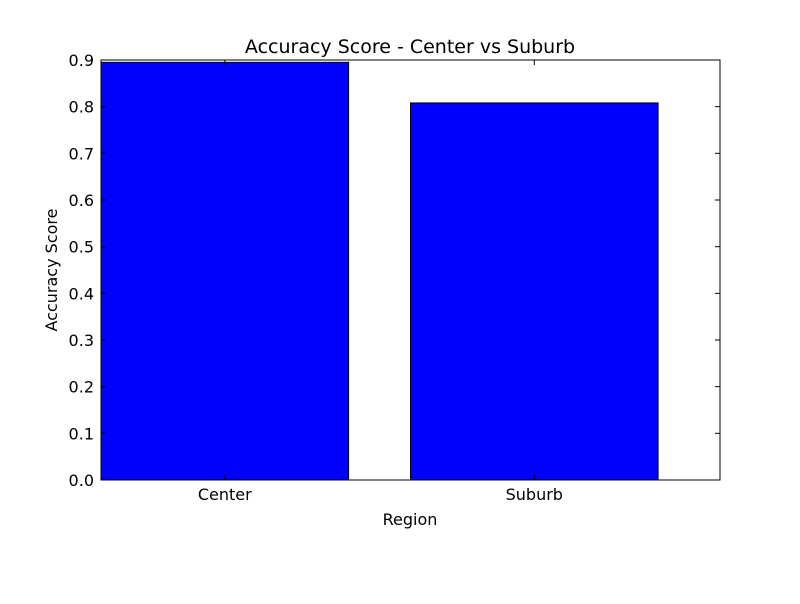 This screenshot has width=800, height=604. Describe the element at coordinates (81, 387) in the screenshot. I see `y-tick-label: 0.2` at that location.